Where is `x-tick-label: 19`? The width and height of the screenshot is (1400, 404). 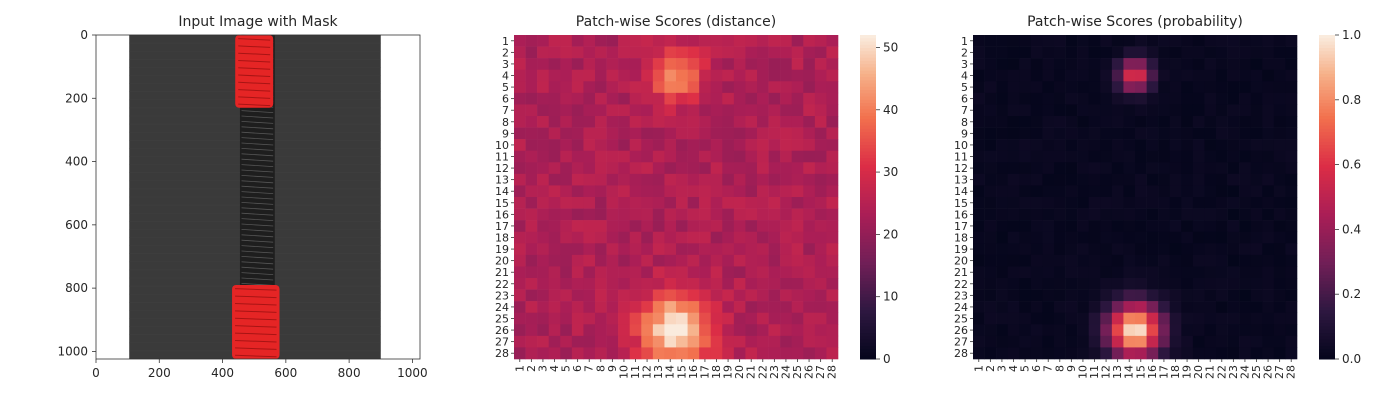 x-tick-label: 19 is located at coordinates (1187, 372).